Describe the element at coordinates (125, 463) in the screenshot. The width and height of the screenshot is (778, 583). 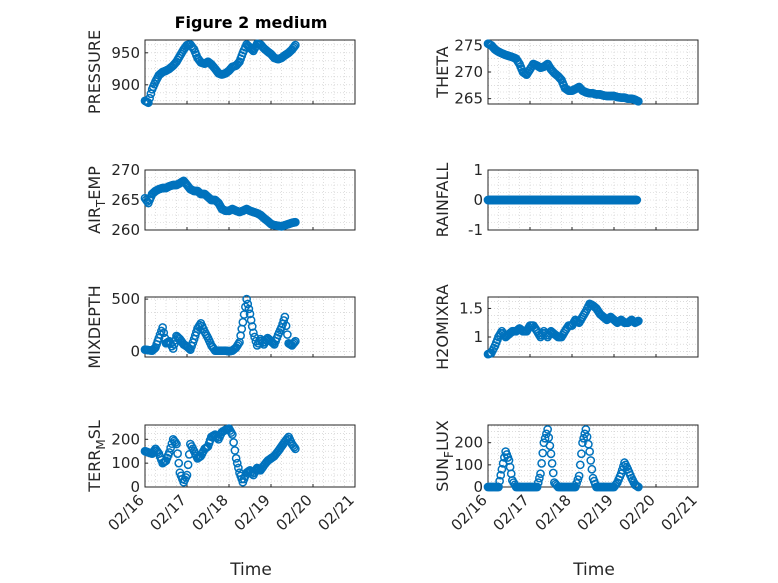
I see `y-tick-label: 100` at that location.